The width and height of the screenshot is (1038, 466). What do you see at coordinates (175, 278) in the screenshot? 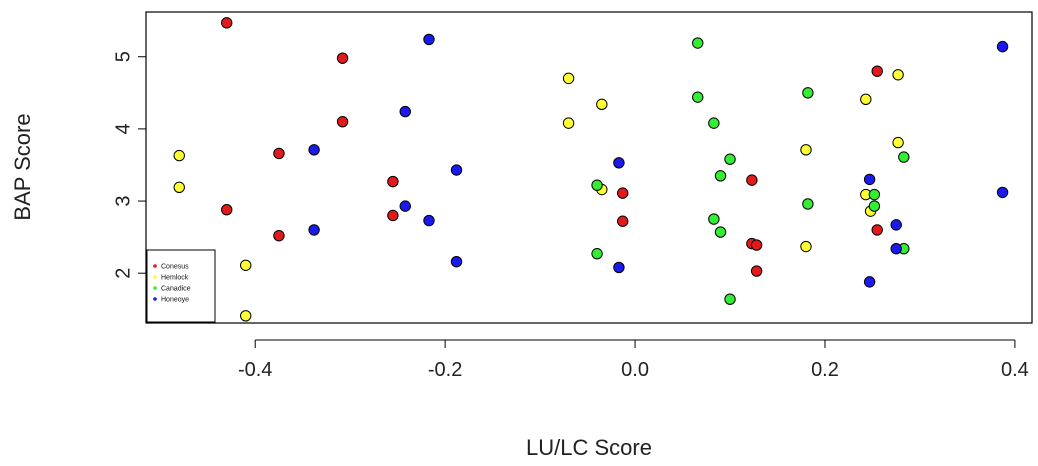
I see `legend-entry: Hemlock` at bounding box center [175, 278].